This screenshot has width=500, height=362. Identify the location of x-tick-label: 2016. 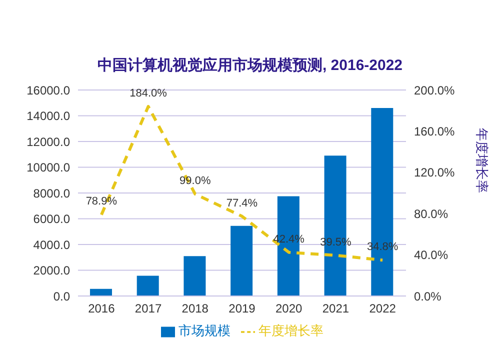
(102, 309).